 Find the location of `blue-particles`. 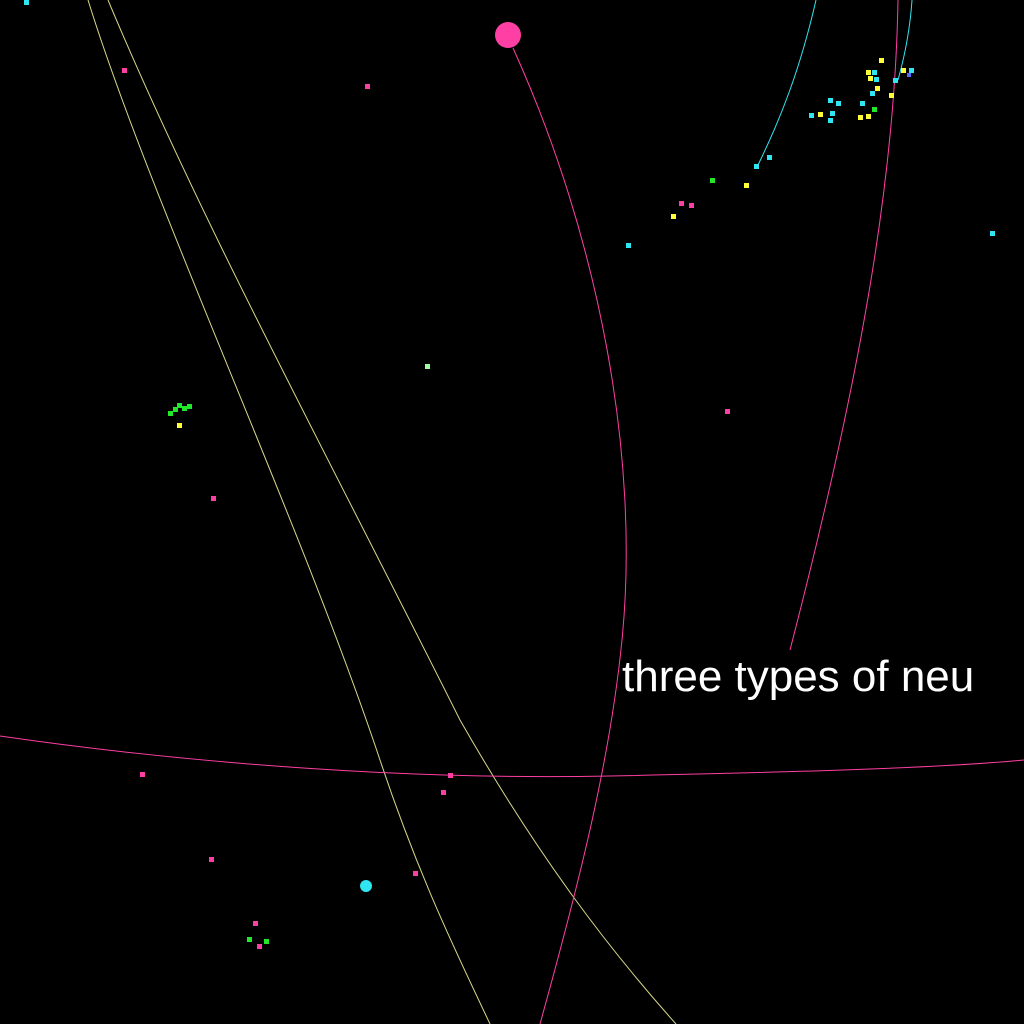

blue-particles is located at coordinates (909, 75).